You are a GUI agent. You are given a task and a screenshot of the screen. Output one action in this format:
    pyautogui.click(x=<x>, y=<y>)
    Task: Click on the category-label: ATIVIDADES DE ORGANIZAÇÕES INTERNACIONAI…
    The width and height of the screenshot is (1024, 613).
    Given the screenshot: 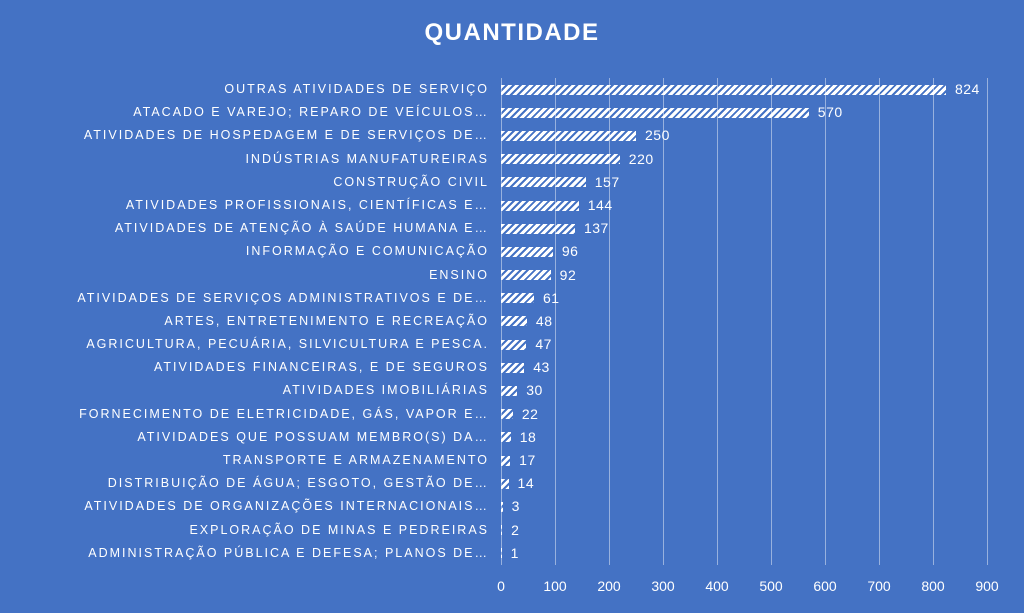 What is the action you would take?
    pyautogui.click(x=286, y=506)
    